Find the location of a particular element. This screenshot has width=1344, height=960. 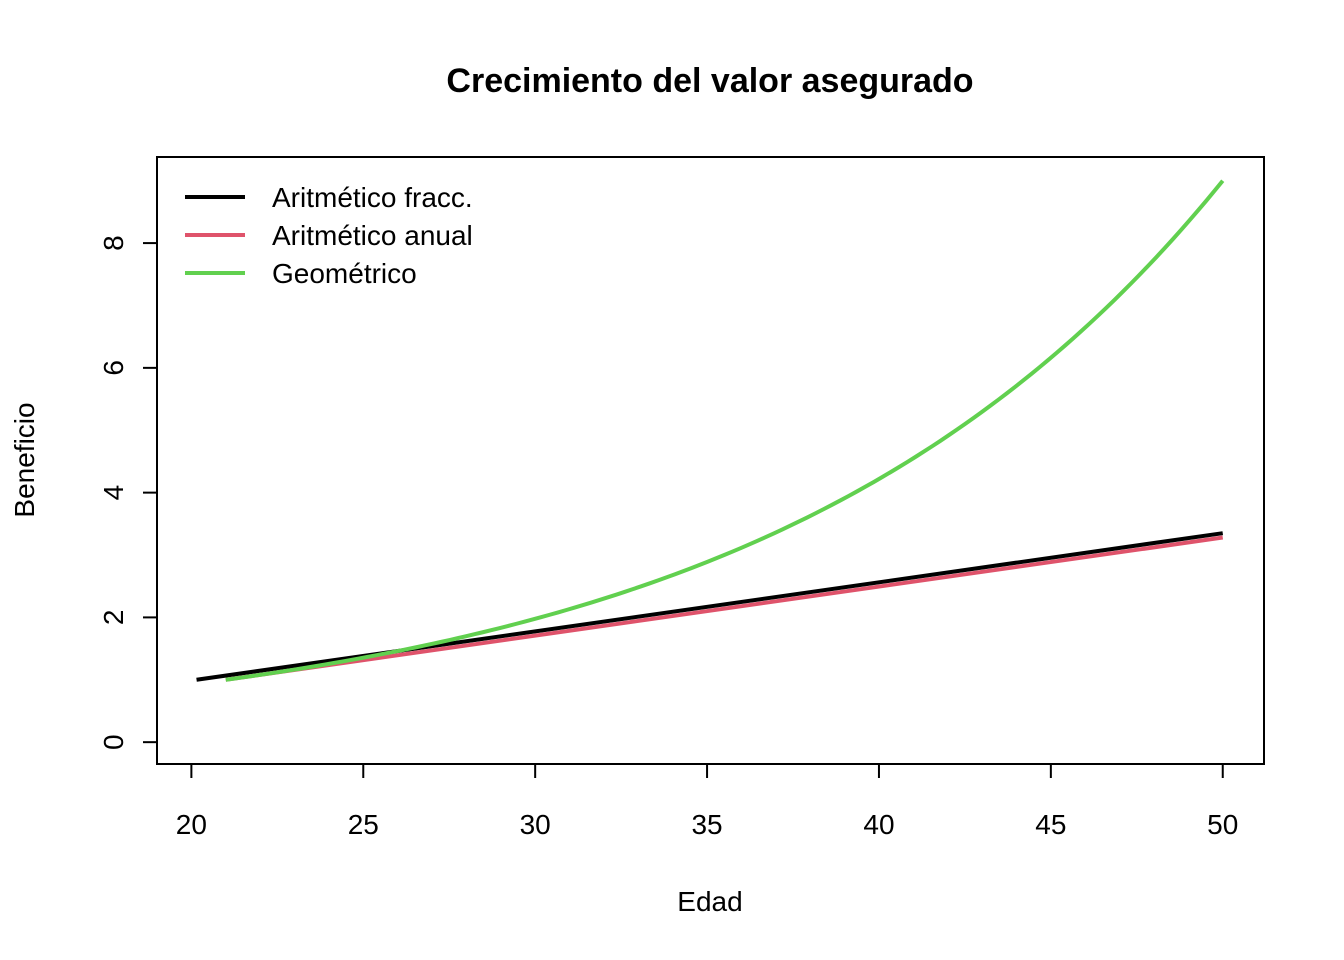

x-tick-label: 30 is located at coordinates (535, 824).